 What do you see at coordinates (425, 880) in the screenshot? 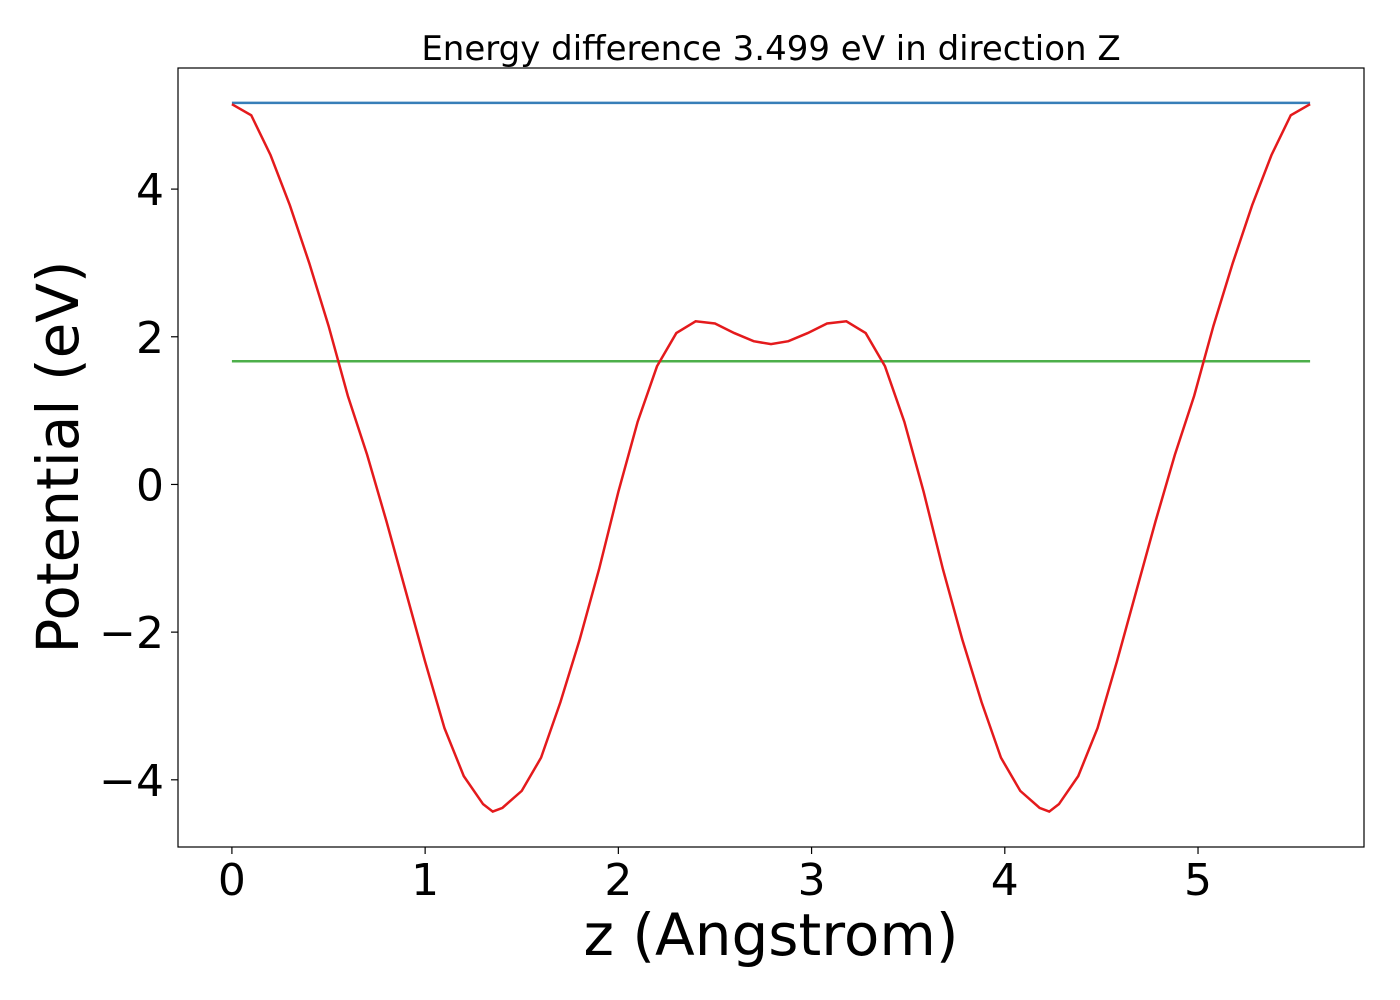
I see `x-tick-label: 1` at bounding box center [425, 880].